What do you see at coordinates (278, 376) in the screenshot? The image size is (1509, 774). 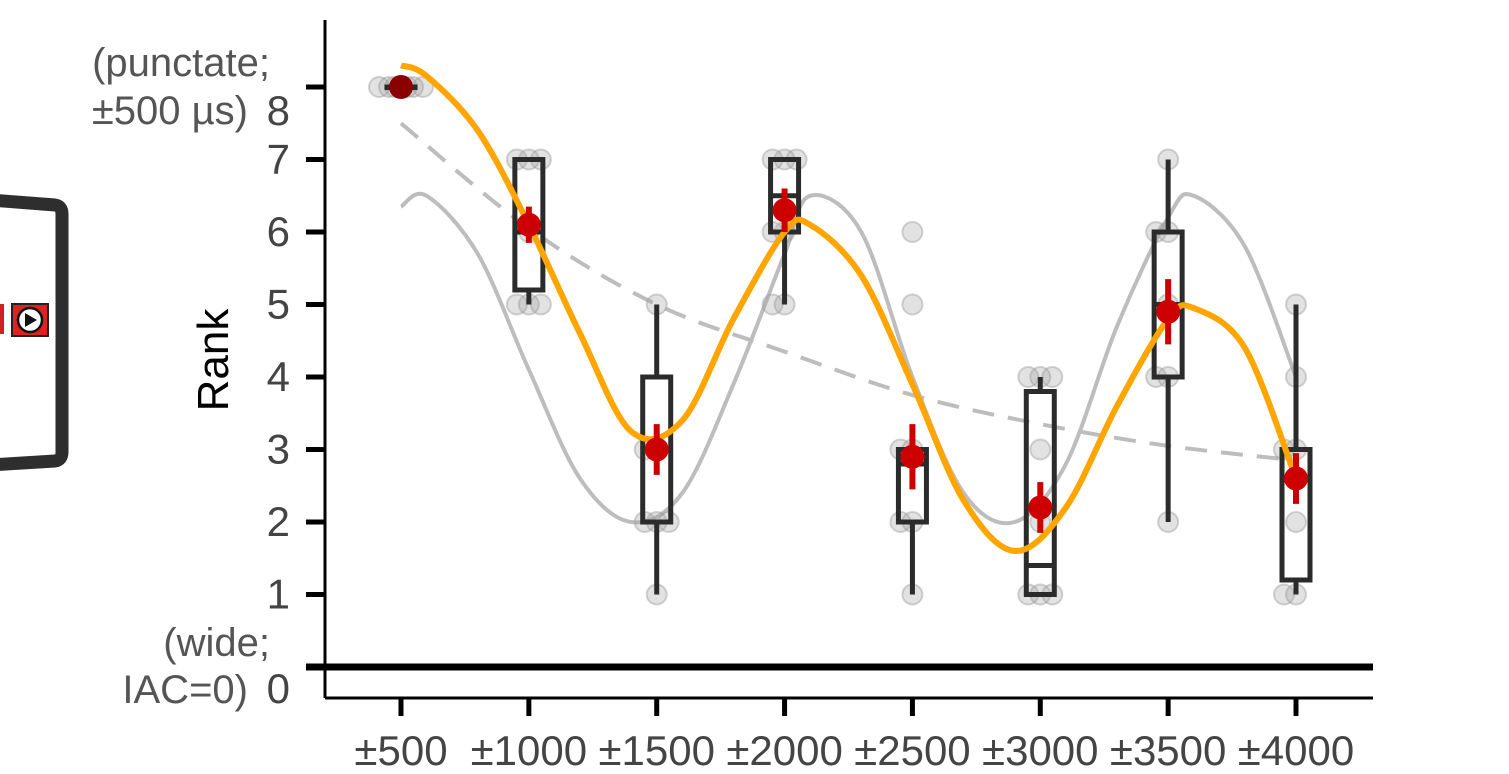 I see `y-tick-label-4: 4` at bounding box center [278, 376].